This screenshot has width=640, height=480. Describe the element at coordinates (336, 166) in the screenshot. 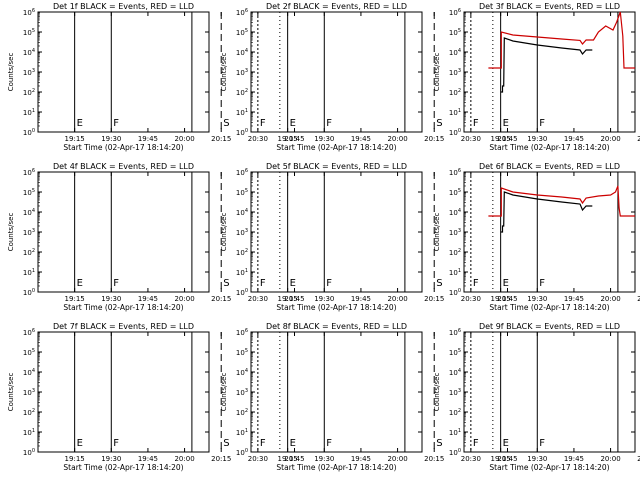

I see `panel-title: Det 5f BLACK = Events, RED = LLD` at that location.